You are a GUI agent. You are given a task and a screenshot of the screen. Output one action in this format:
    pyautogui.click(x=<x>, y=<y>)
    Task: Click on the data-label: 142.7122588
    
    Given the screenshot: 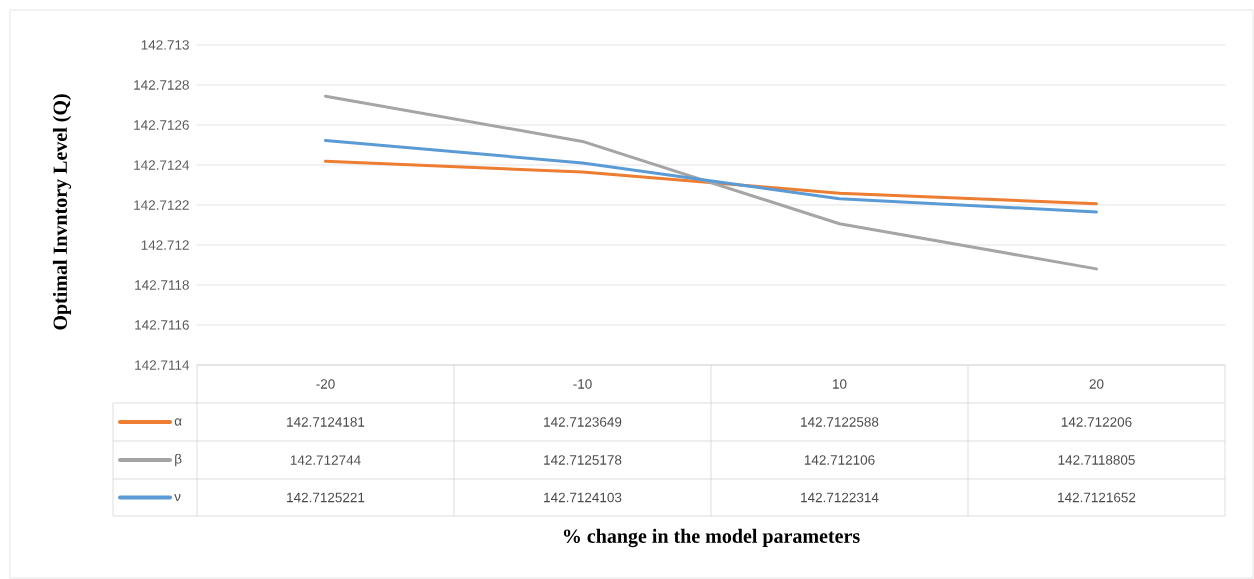 What is the action you would take?
    pyautogui.click(x=840, y=422)
    